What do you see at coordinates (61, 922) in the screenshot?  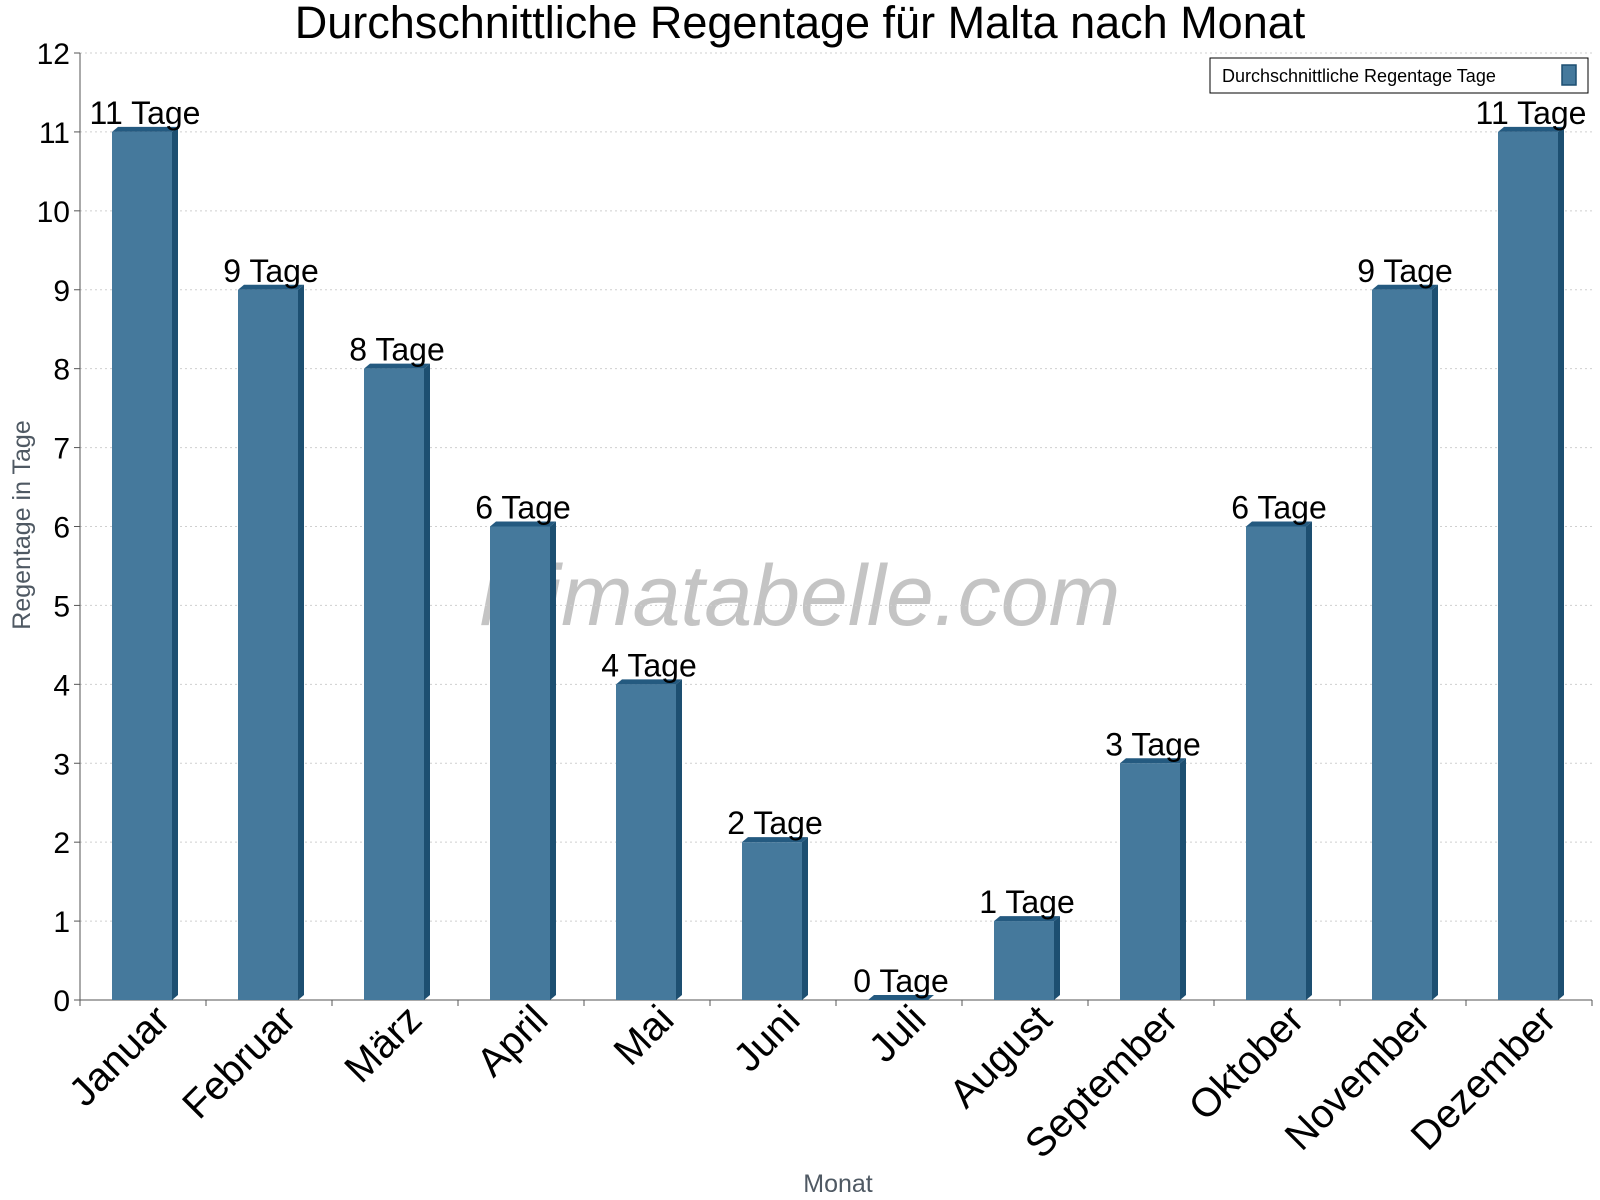 I see `y-tick-label: 1` at bounding box center [61, 922].